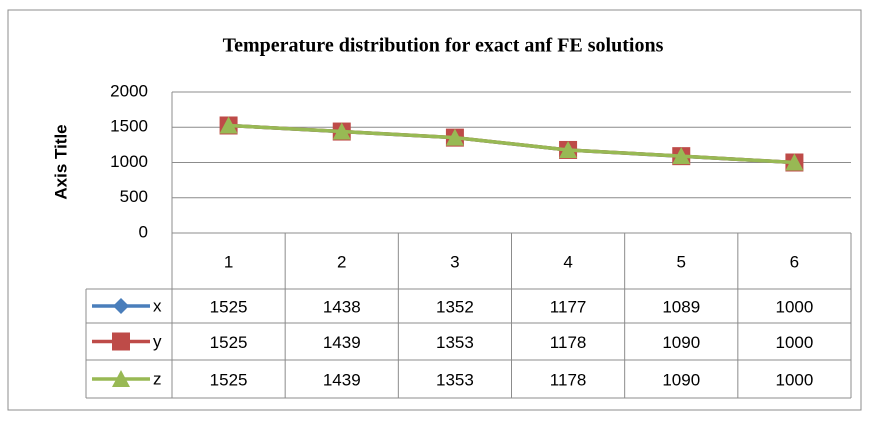 This screenshot has height=424, width=870. Describe the element at coordinates (567, 261) in the screenshot. I see `x-tick-label: 4` at that location.